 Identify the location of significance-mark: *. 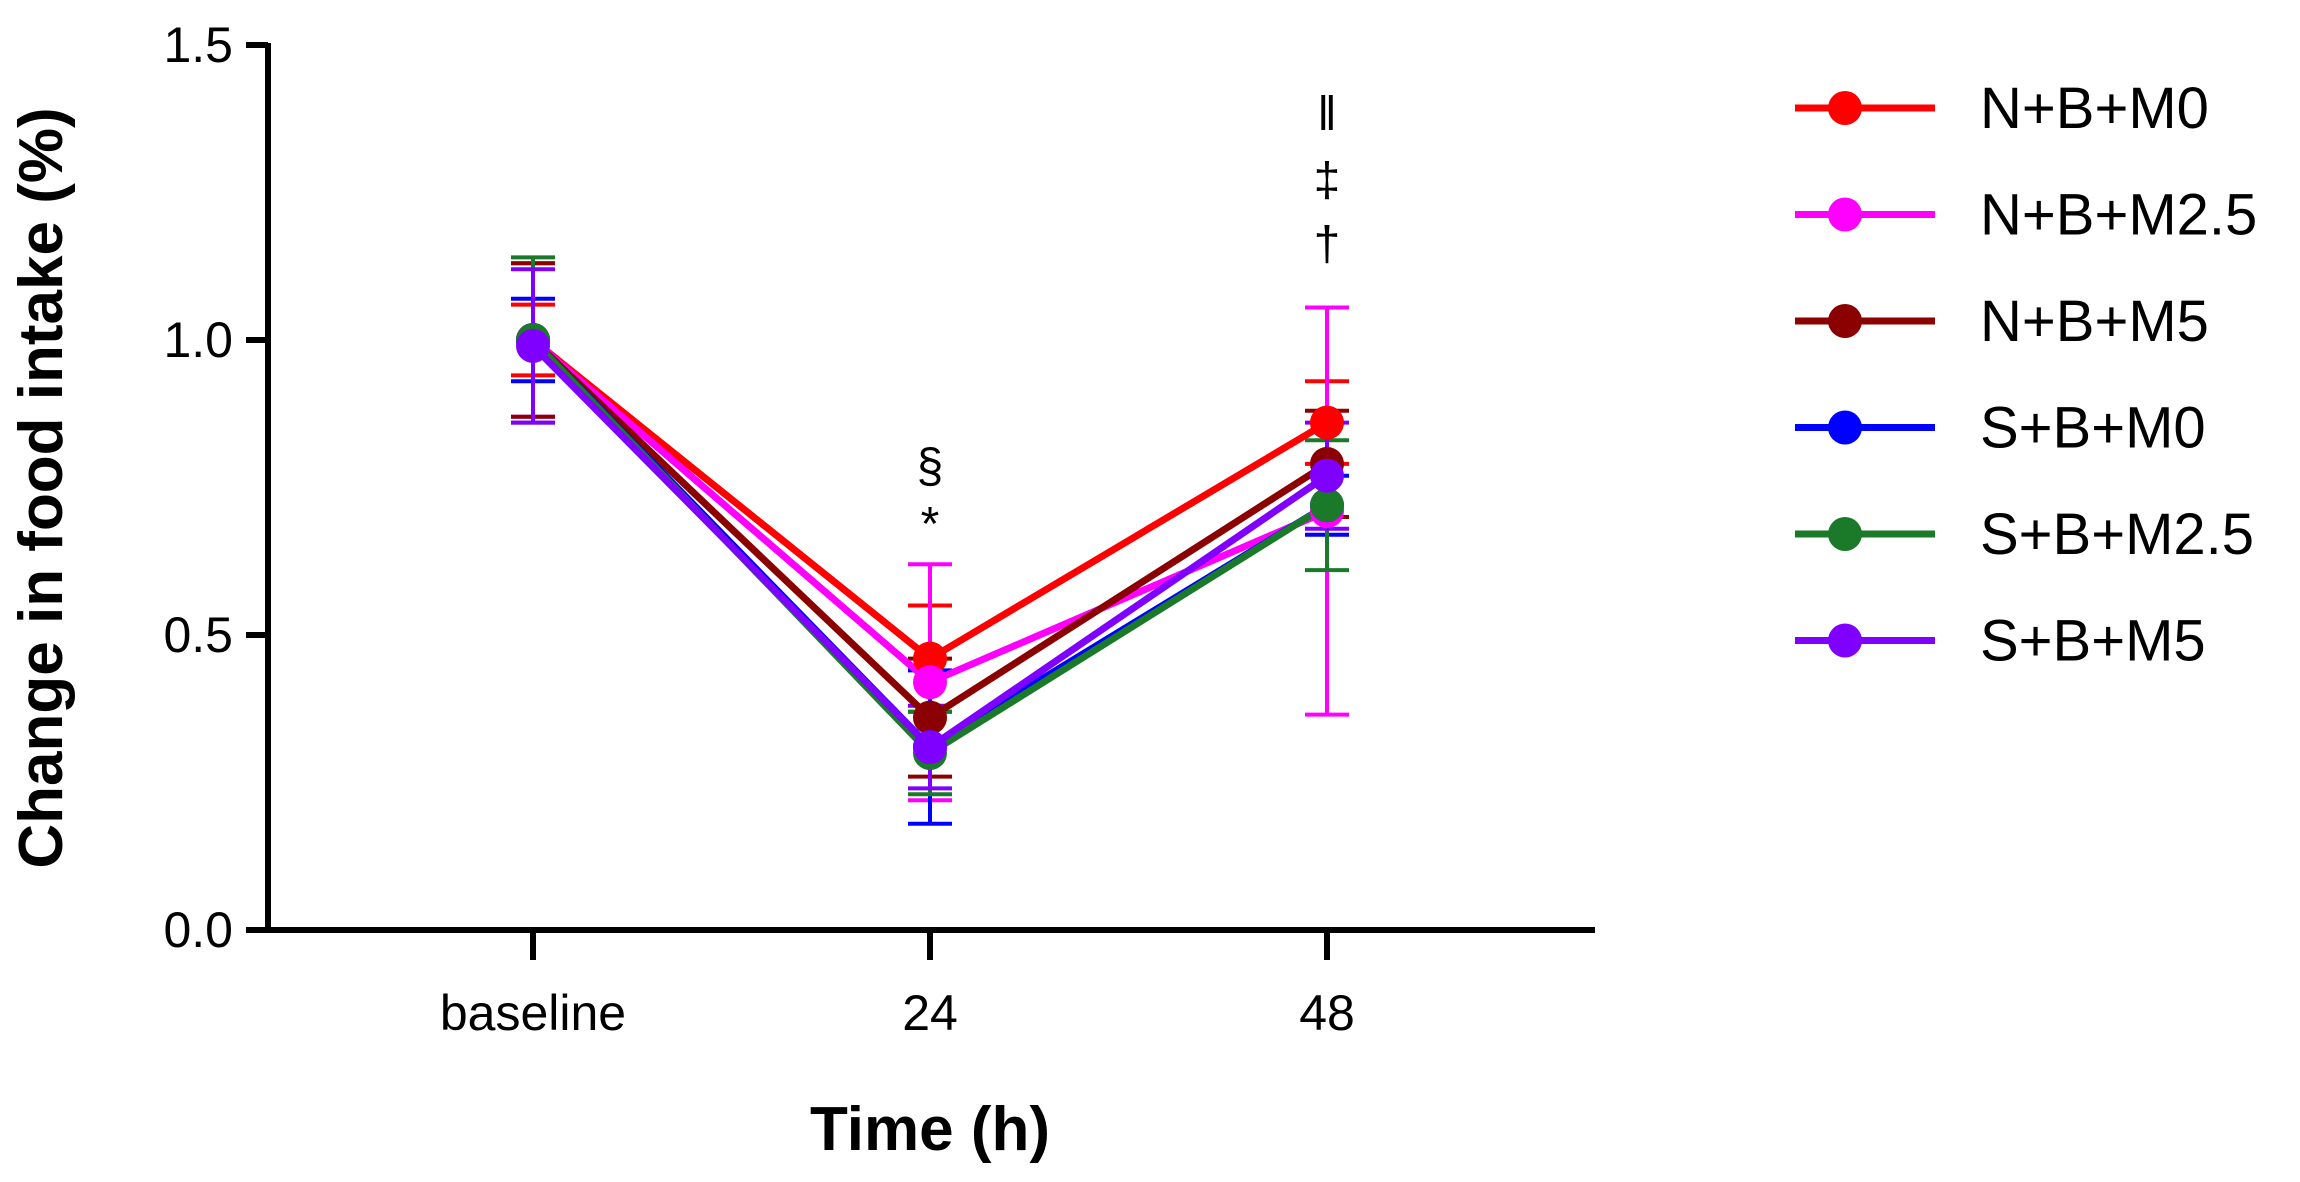
(930, 524).